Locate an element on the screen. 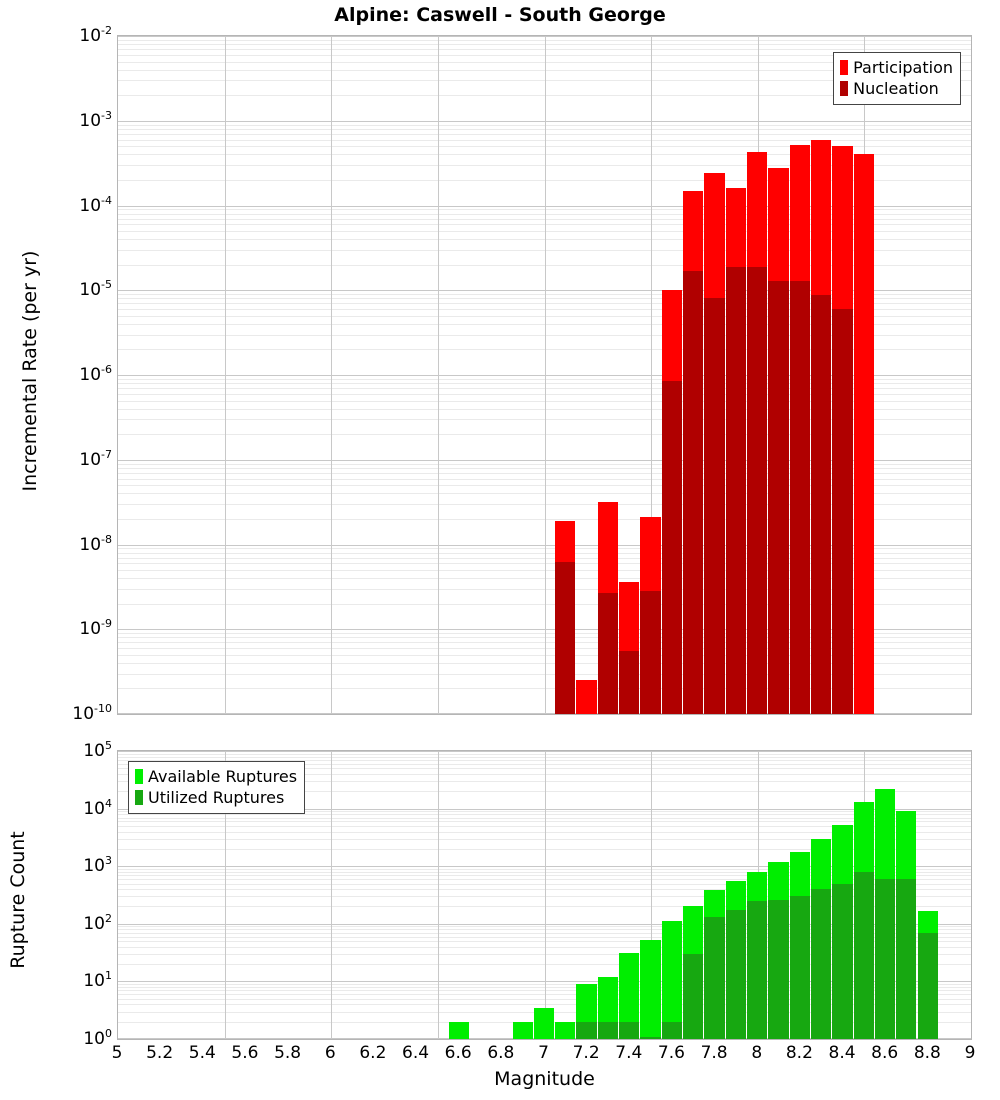 The image size is (1000, 1100). x-tick-label: 8 is located at coordinates (757, 1053).